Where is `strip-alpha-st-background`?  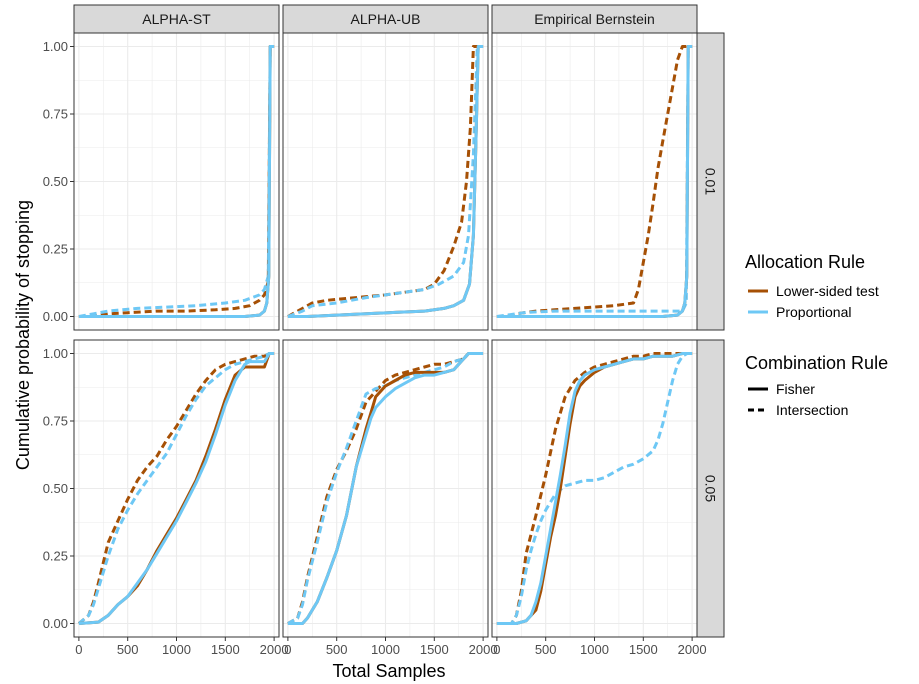
strip-alpha-st-background is located at coordinates (176, 19).